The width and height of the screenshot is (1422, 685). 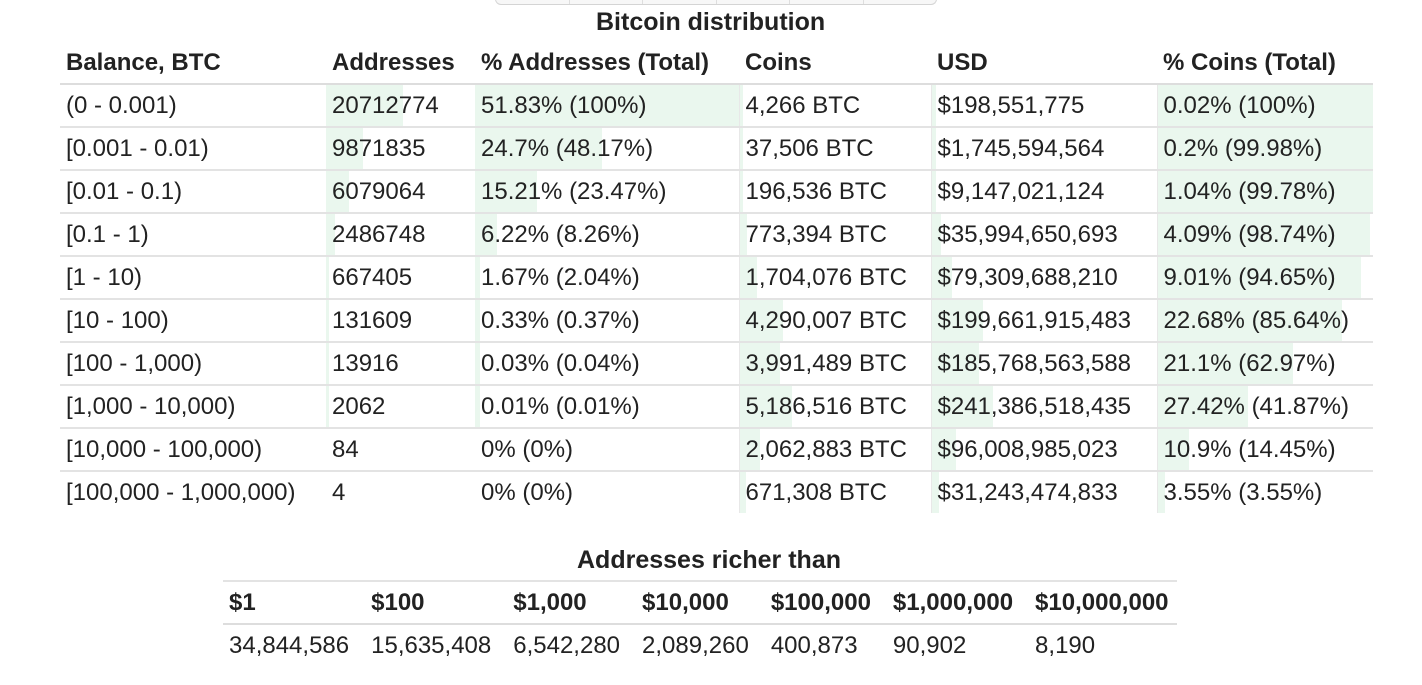 What do you see at coordinates (826, 363) in the screenshot?
I see `coins-cell-text: 3,991,489 BTC` at bounding box center [826, 363].